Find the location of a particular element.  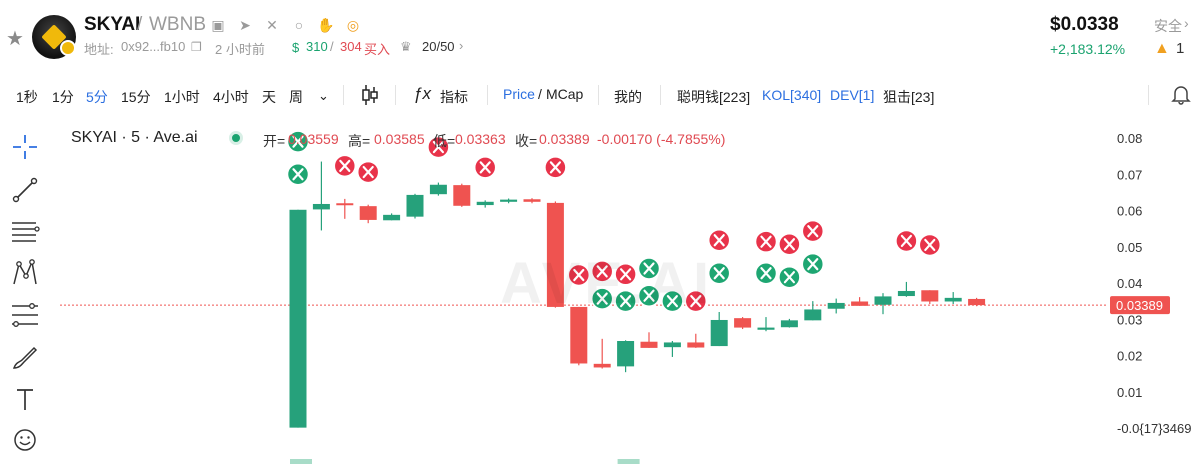

fibonacci-icon is located at coordinates (25, 315).